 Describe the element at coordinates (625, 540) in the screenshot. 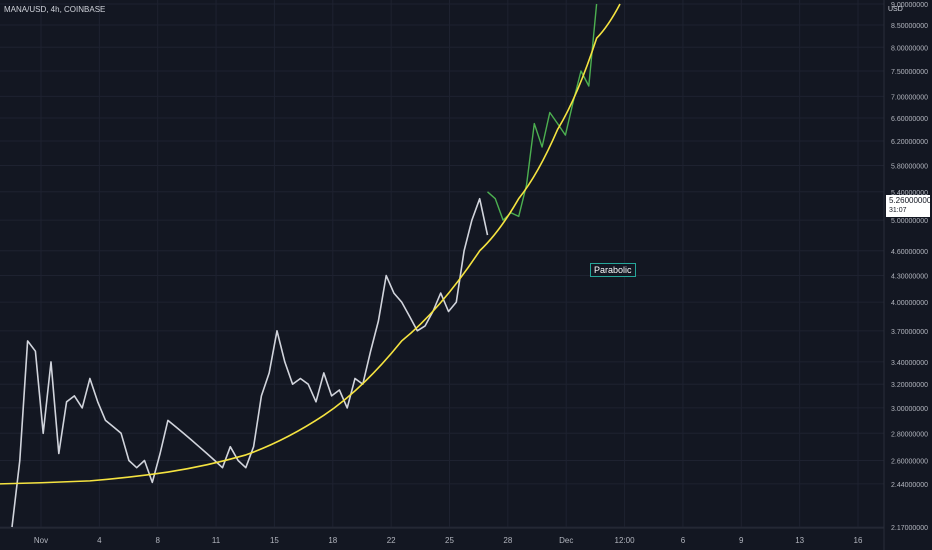

I see `x-tick-label: 12:00` at that location.